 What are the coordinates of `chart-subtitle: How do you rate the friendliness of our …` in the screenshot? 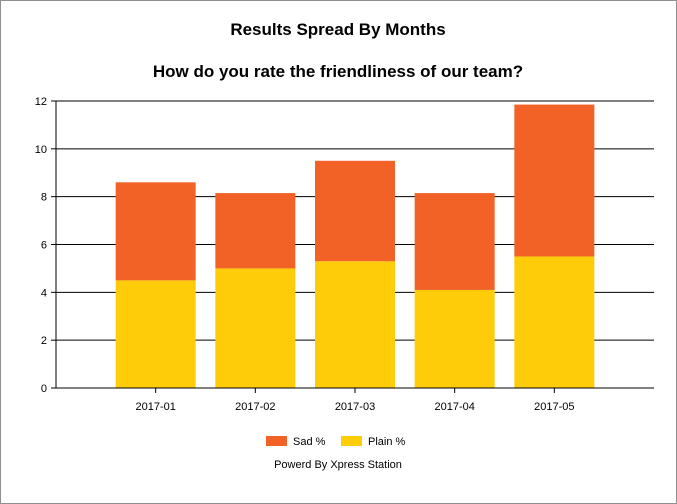 It's located at (338, 71).